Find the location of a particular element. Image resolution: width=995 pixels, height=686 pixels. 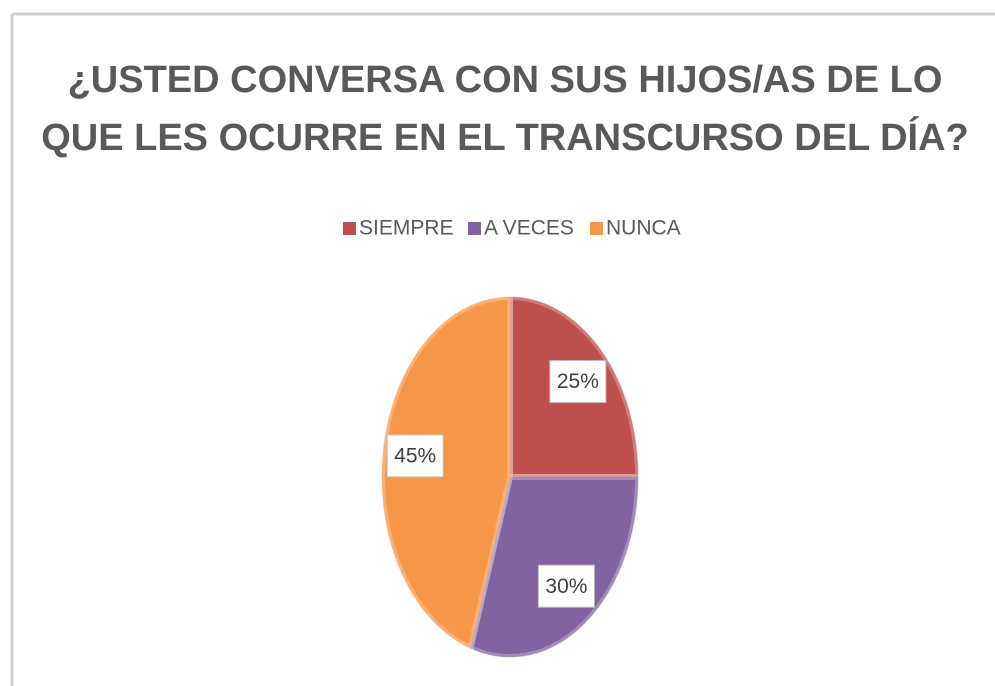

chart-title-line: QUE LES OCURRE EN EL TRANSCURSO DEL DÍA? is located at coordinates (505, 137).